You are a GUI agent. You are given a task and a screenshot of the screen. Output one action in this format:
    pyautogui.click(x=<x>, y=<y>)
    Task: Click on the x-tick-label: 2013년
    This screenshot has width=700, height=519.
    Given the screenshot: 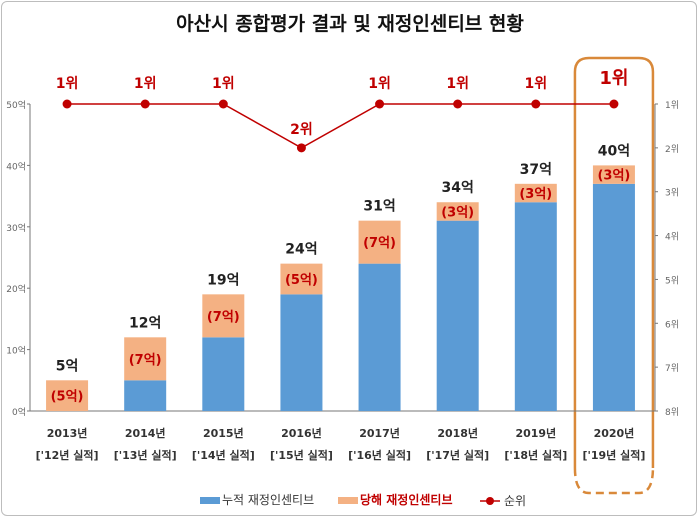 What is the action you would take?
    pyautogui.click(x=67, y=433)
    